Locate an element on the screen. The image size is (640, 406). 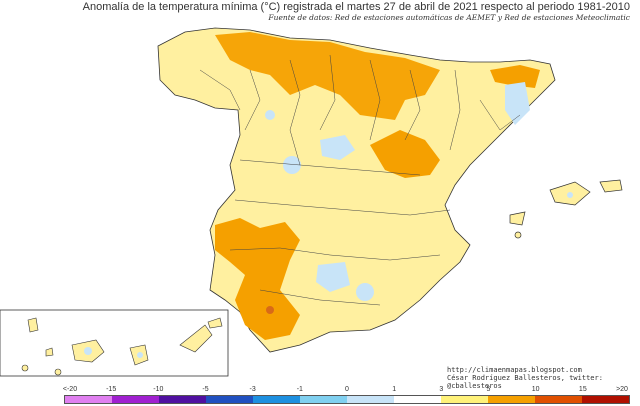
legend-tick-label: 15 is located at coordinates (582, 389).